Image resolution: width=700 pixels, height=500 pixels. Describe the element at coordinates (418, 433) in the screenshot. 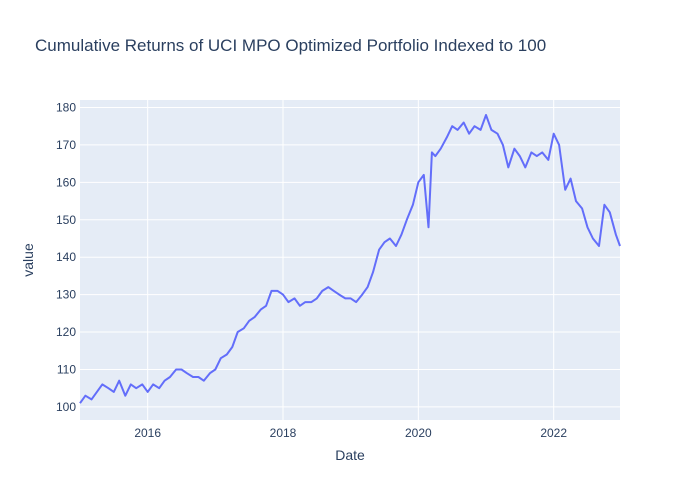

I see `x-tick-label: 2020` at that location.